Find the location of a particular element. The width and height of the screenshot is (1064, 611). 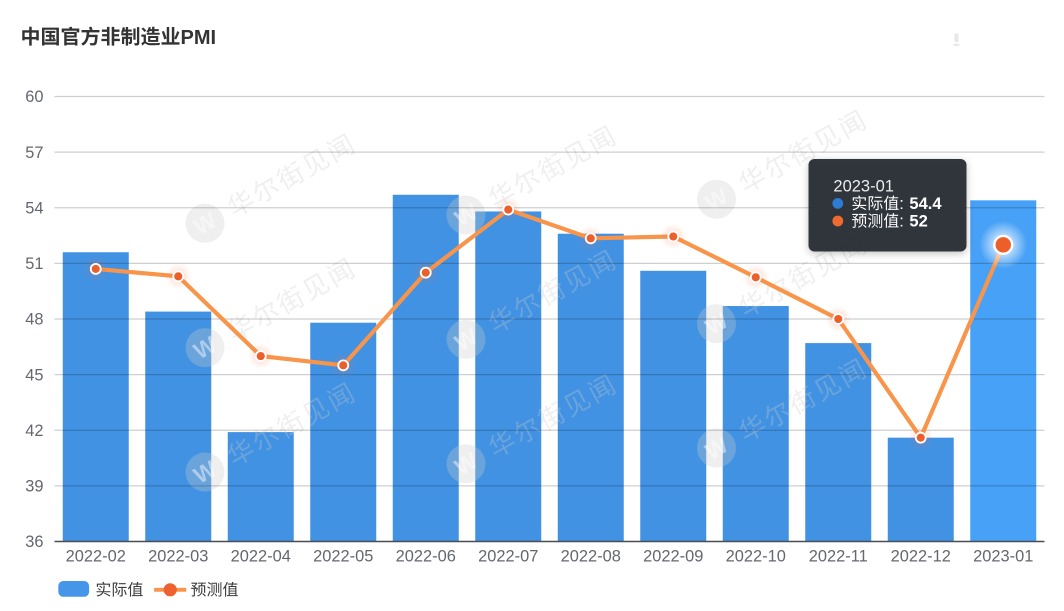

svg-text: 36 is located at coordinates (34, 542).